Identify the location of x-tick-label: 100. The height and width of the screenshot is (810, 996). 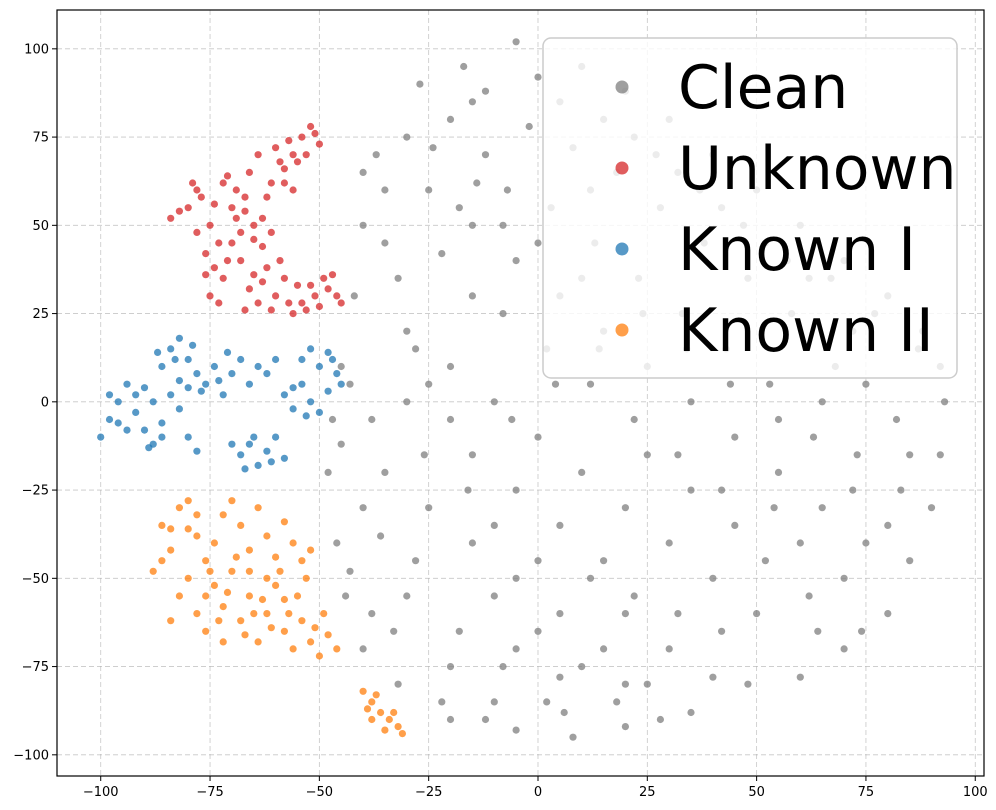
(975, 792).